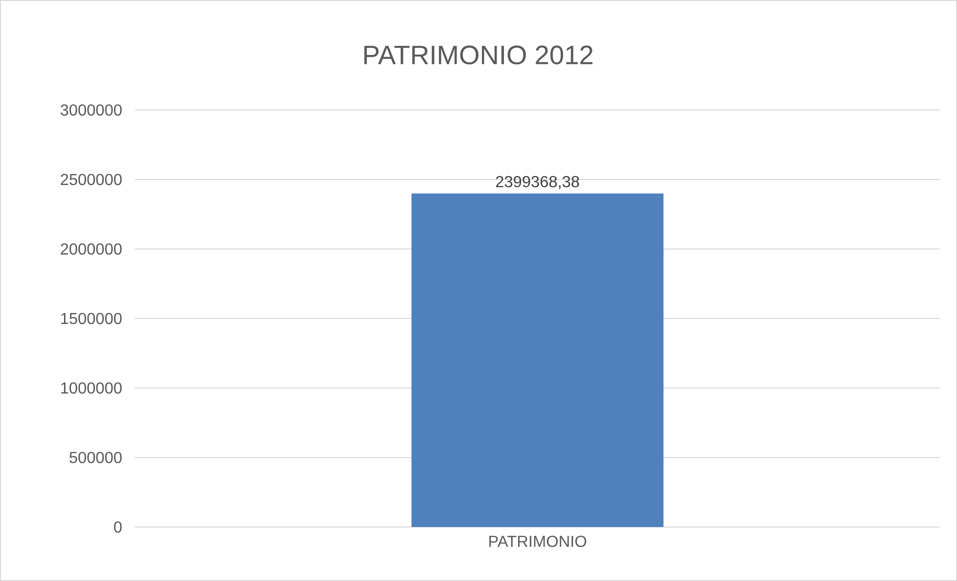 This screenshot has width=957, height=581. What do you see at coordinates (478, 55) in the screenshot?
I see `chart-title: PATRIMONIO 2012` at bounding box center [478, 55].